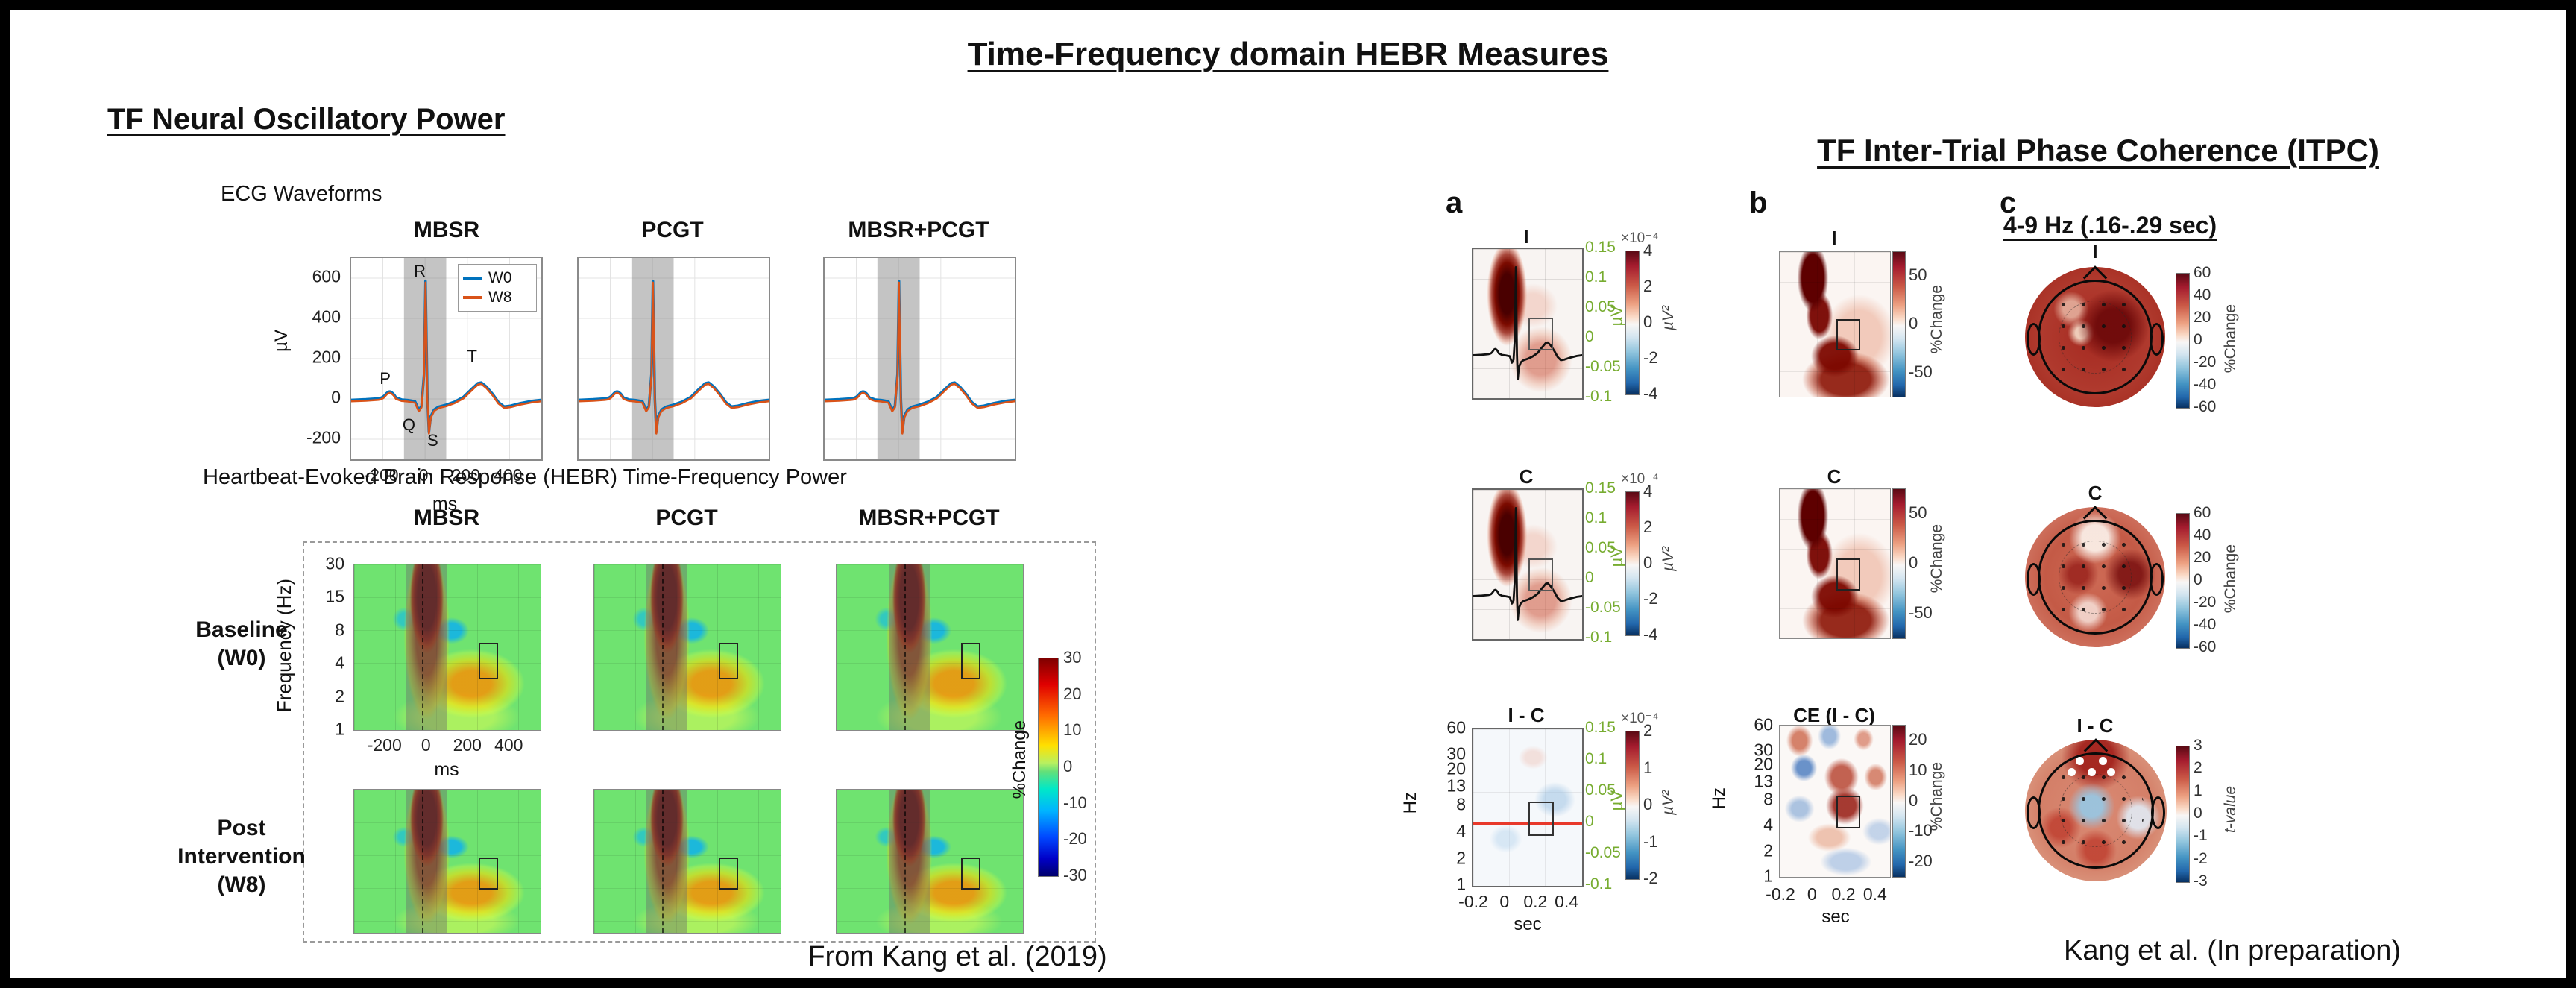 This screenshot has width=2576, height=988. Describe the element at coordinates (1899, 563) in the screenshot. I see `colorbar-b-c` at that location.